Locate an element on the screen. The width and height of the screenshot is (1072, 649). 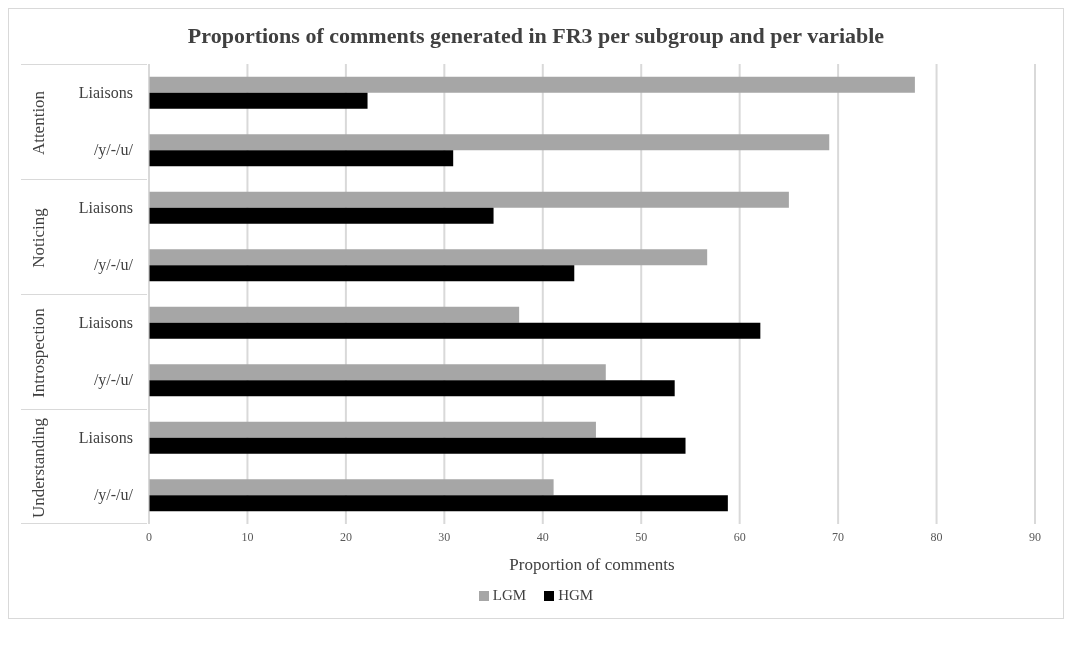
text: Attention is located at coordinates (39, 122).